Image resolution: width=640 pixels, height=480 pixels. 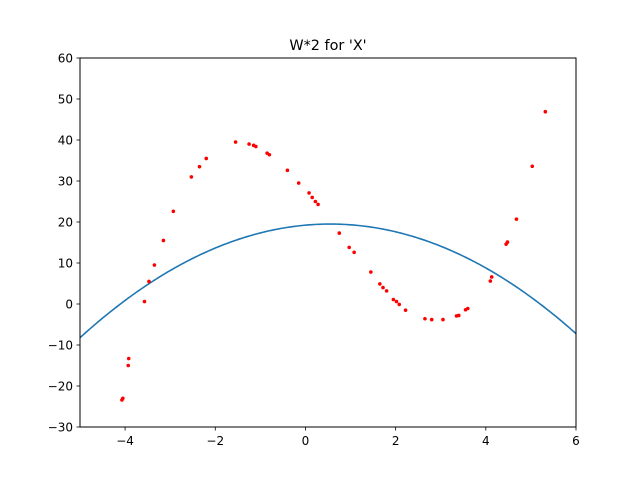 I want to click on chart-title: W*2 for 'X', so click(x=327, y=46).